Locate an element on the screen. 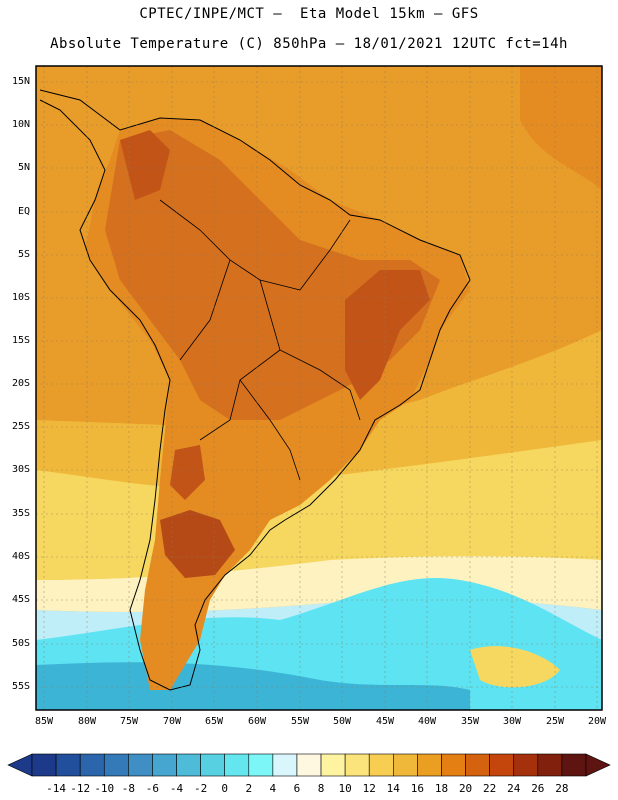 This screenshot has width=618, height=800. legend-label: 12 is located at coordinates (369, 788).